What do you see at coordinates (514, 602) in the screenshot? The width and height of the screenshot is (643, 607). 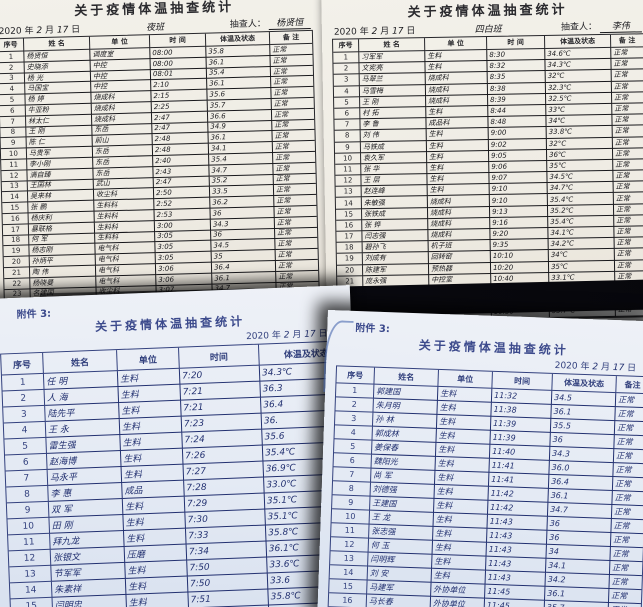 I see `table-cell: 11:45` at bounding box center [514, 602].